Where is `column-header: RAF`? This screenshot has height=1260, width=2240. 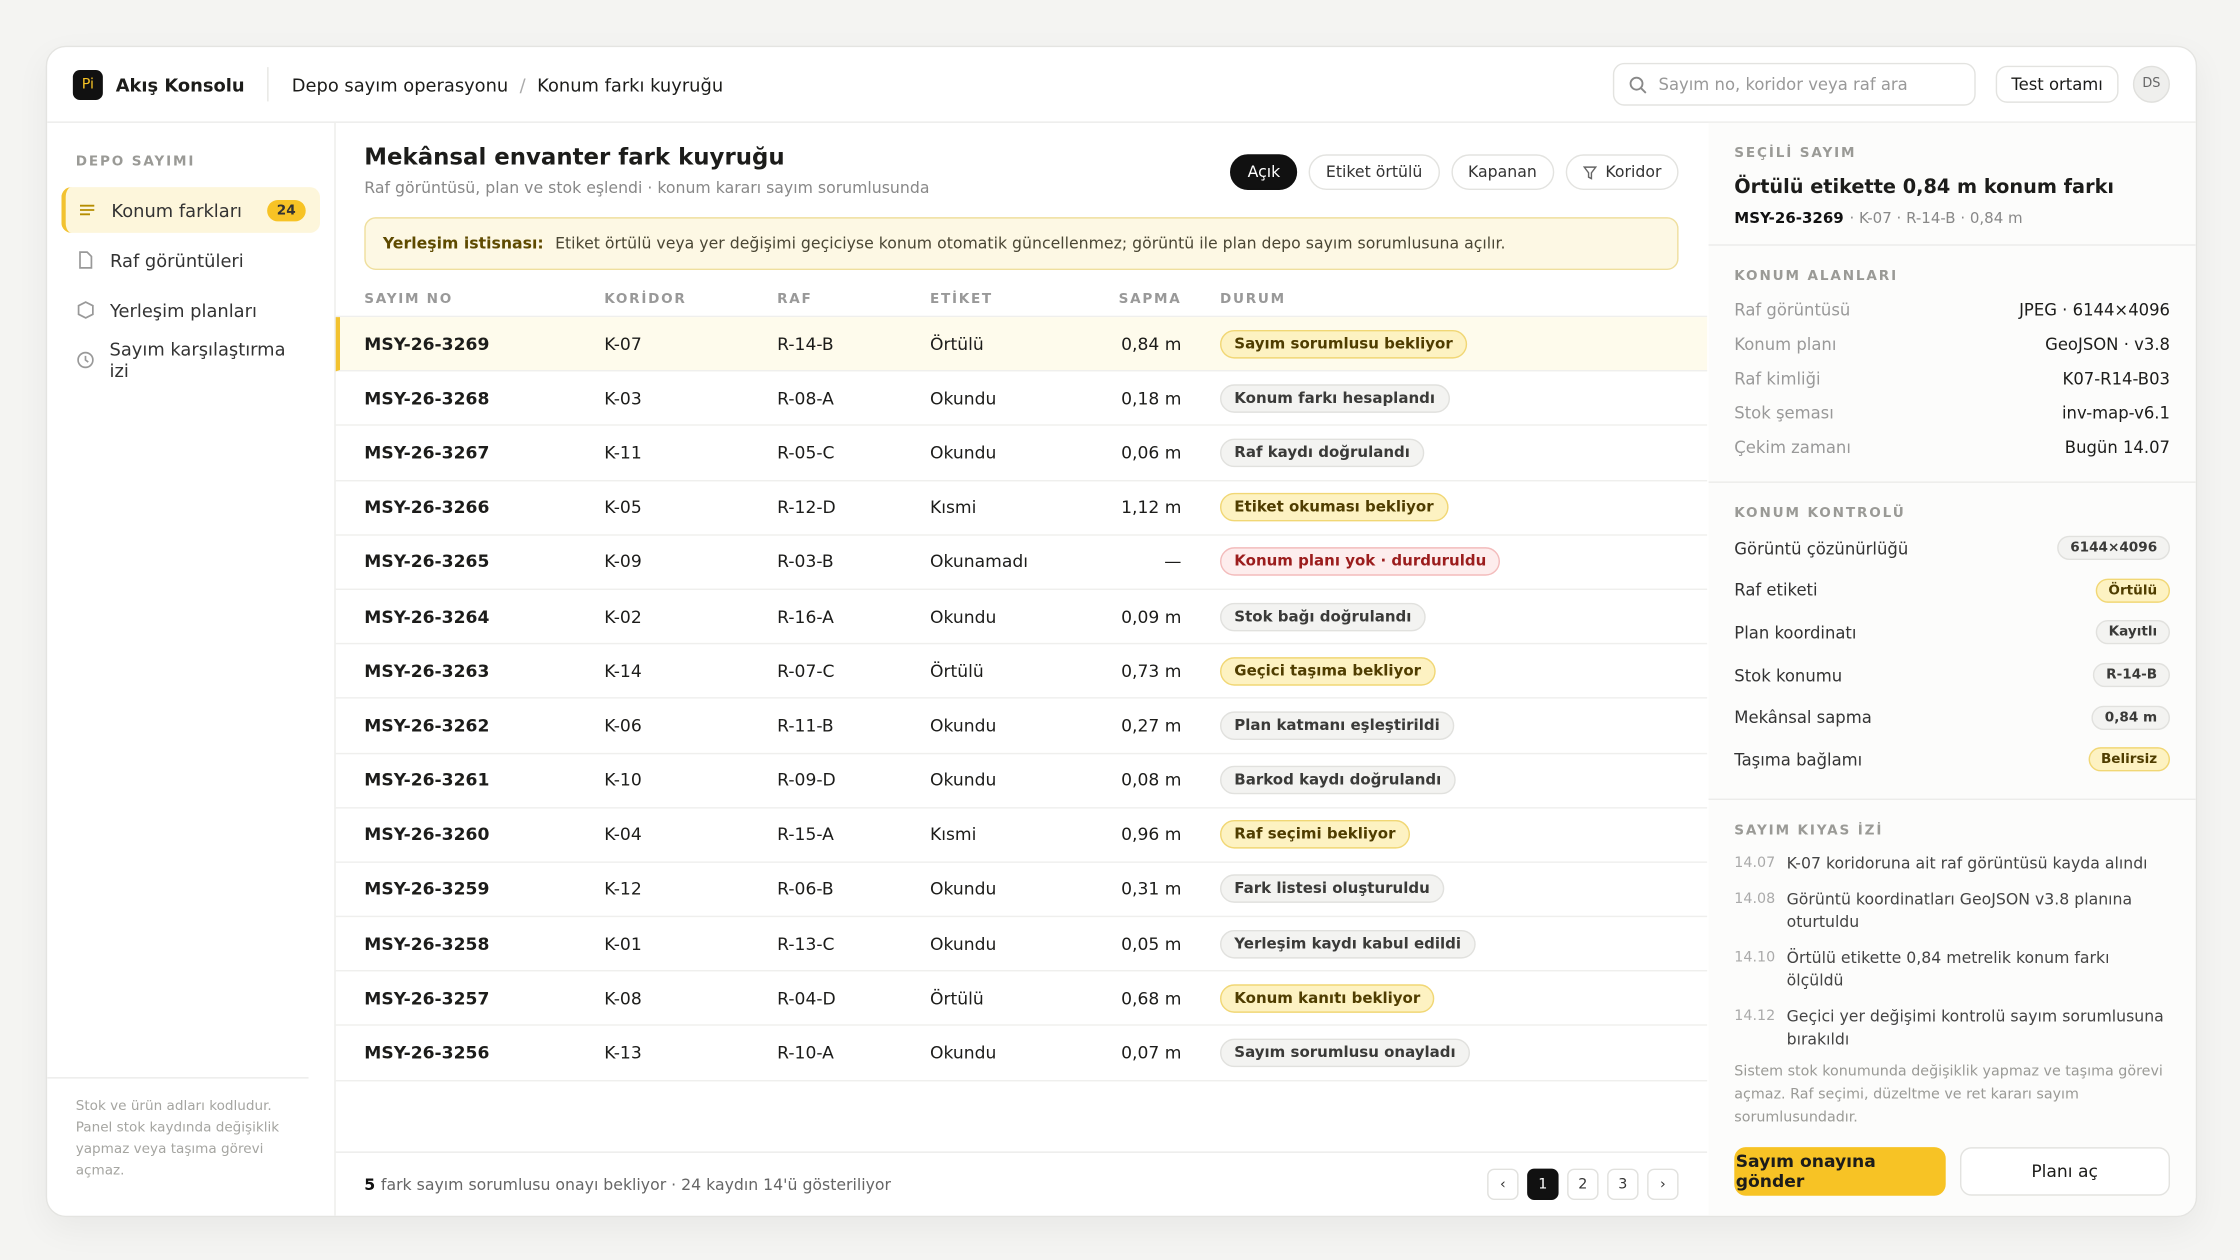
column-header: RAF is located at coordinates (795, 299).